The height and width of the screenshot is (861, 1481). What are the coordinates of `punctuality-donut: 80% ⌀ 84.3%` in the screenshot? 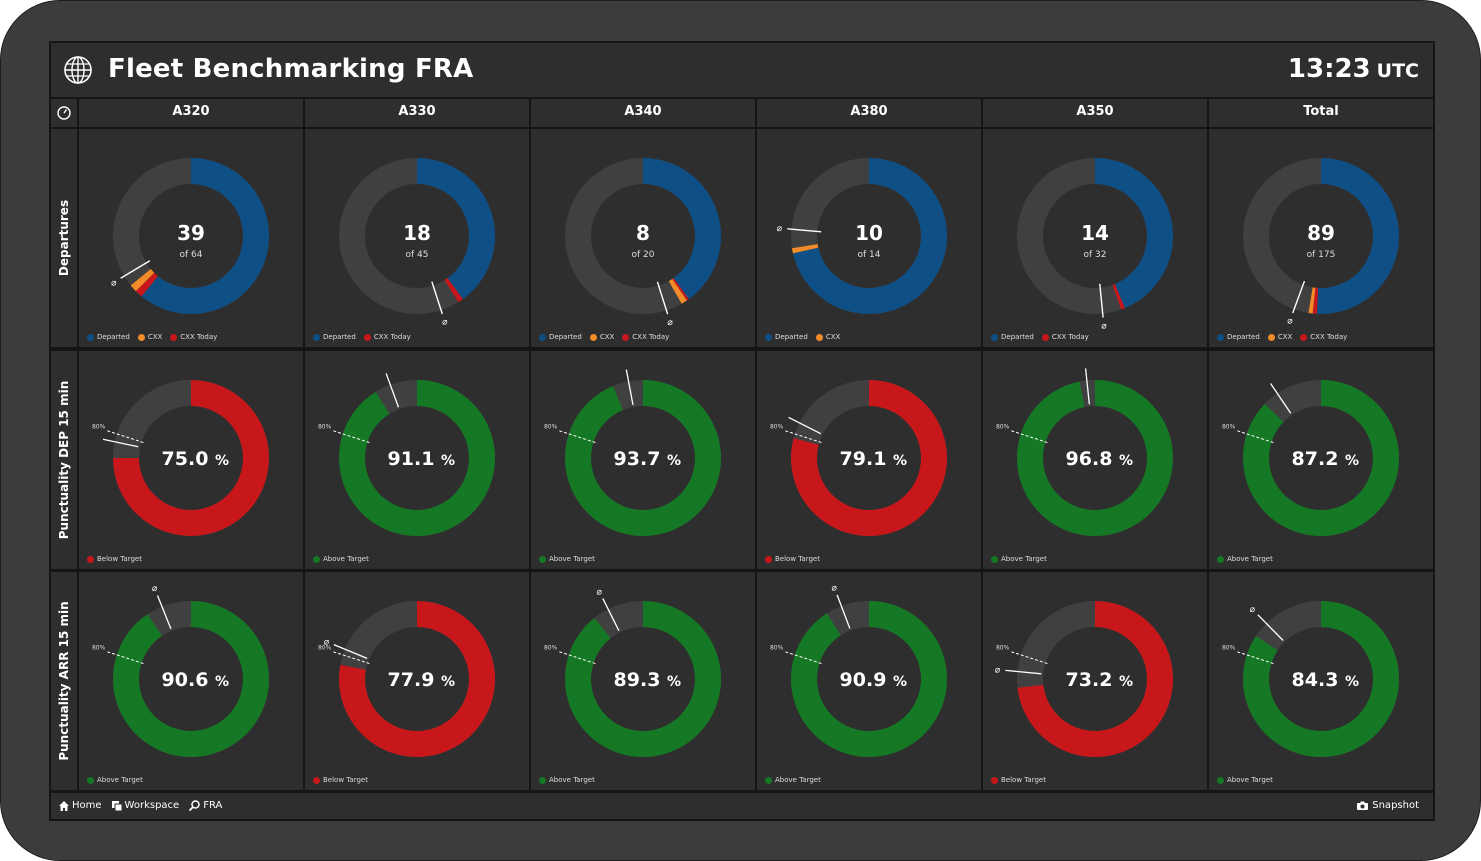 It's located at (1321, 681).